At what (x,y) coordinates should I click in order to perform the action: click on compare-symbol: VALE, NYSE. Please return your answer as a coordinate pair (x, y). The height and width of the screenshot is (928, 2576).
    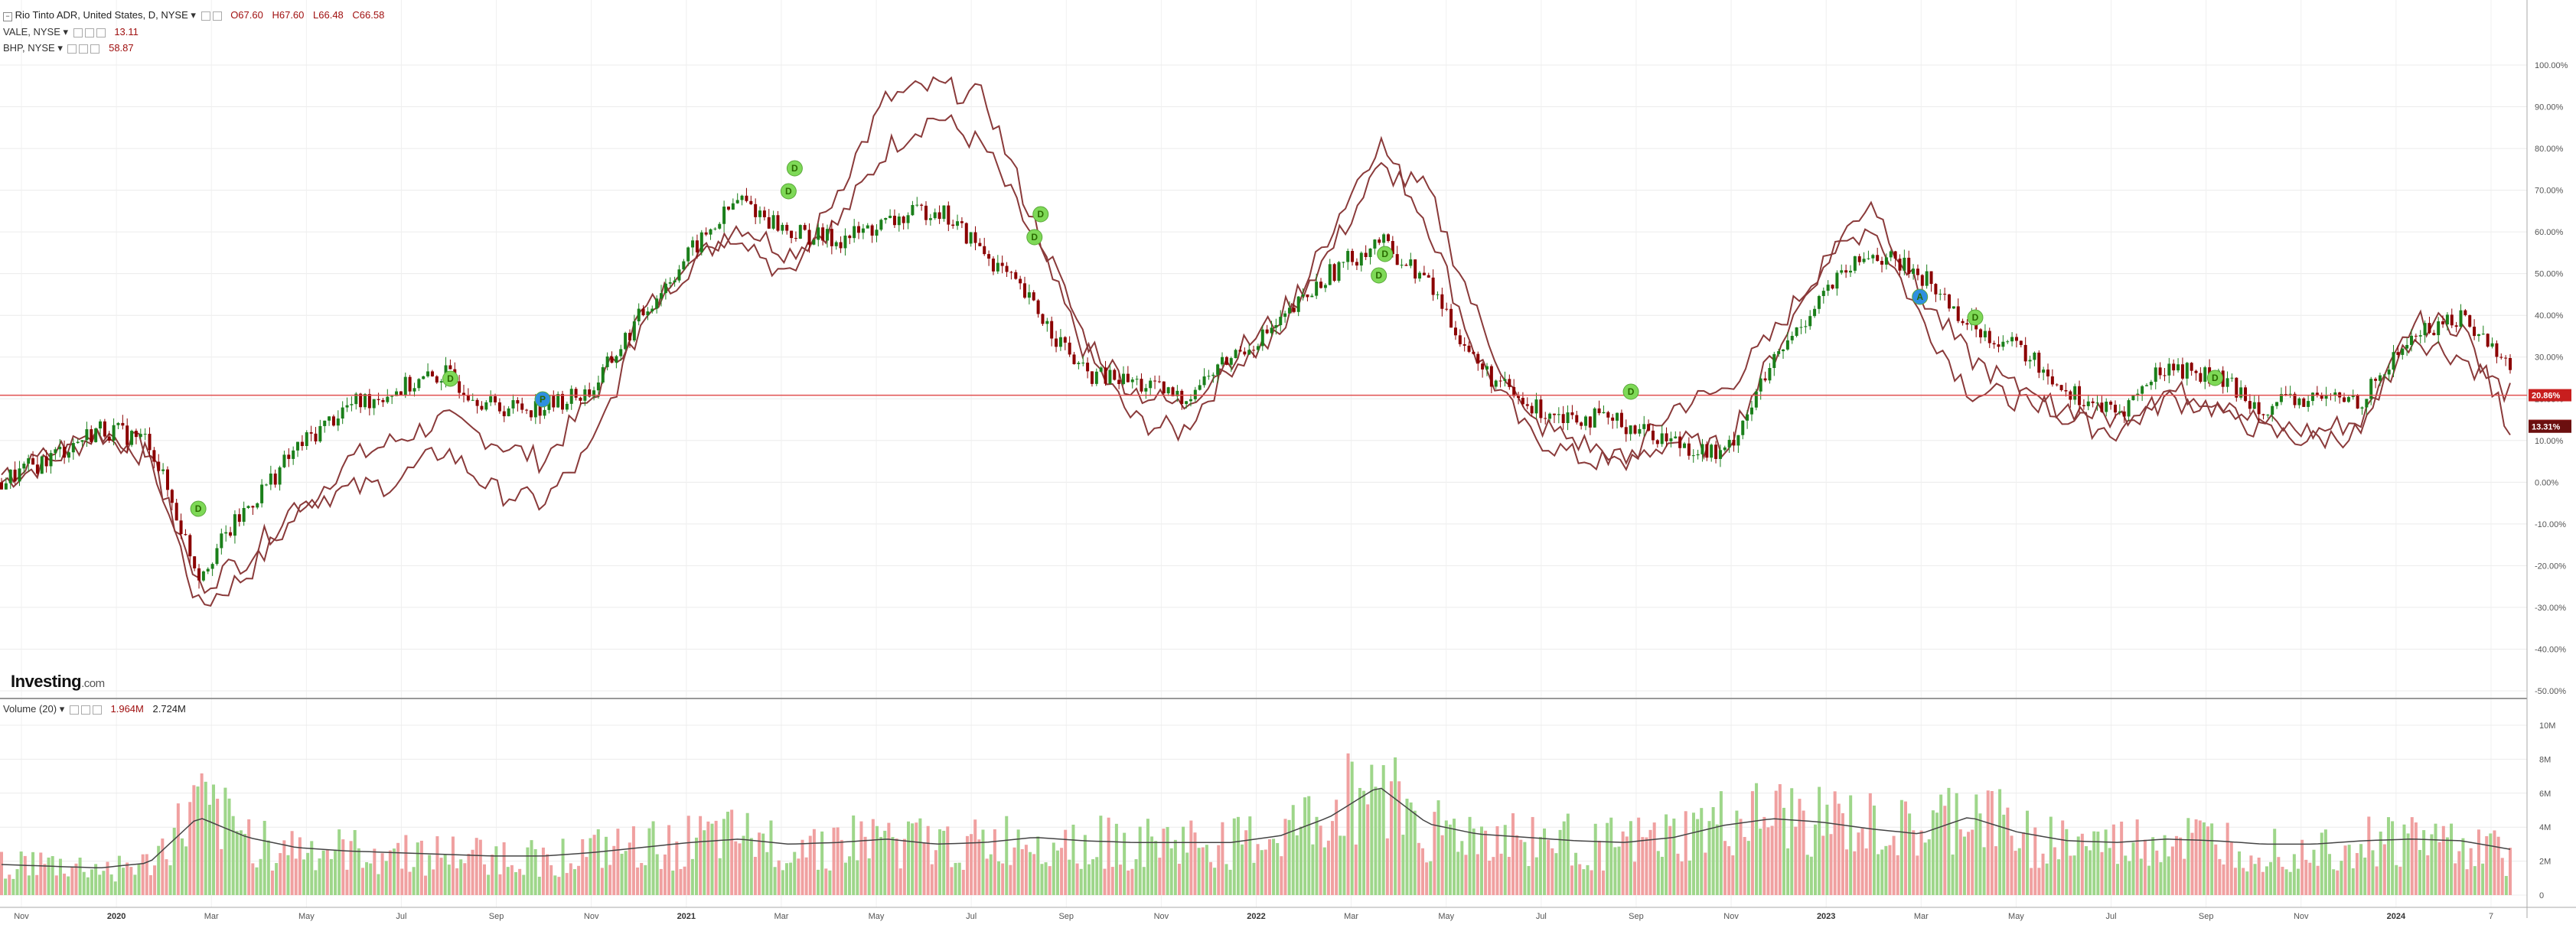
    Looking at the image, I should click on (32, 31).